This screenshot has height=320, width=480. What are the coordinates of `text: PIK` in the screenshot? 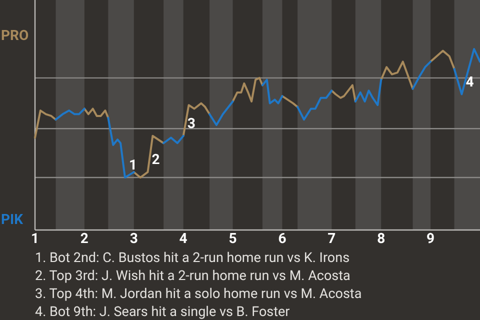 It's located at (12, 220).